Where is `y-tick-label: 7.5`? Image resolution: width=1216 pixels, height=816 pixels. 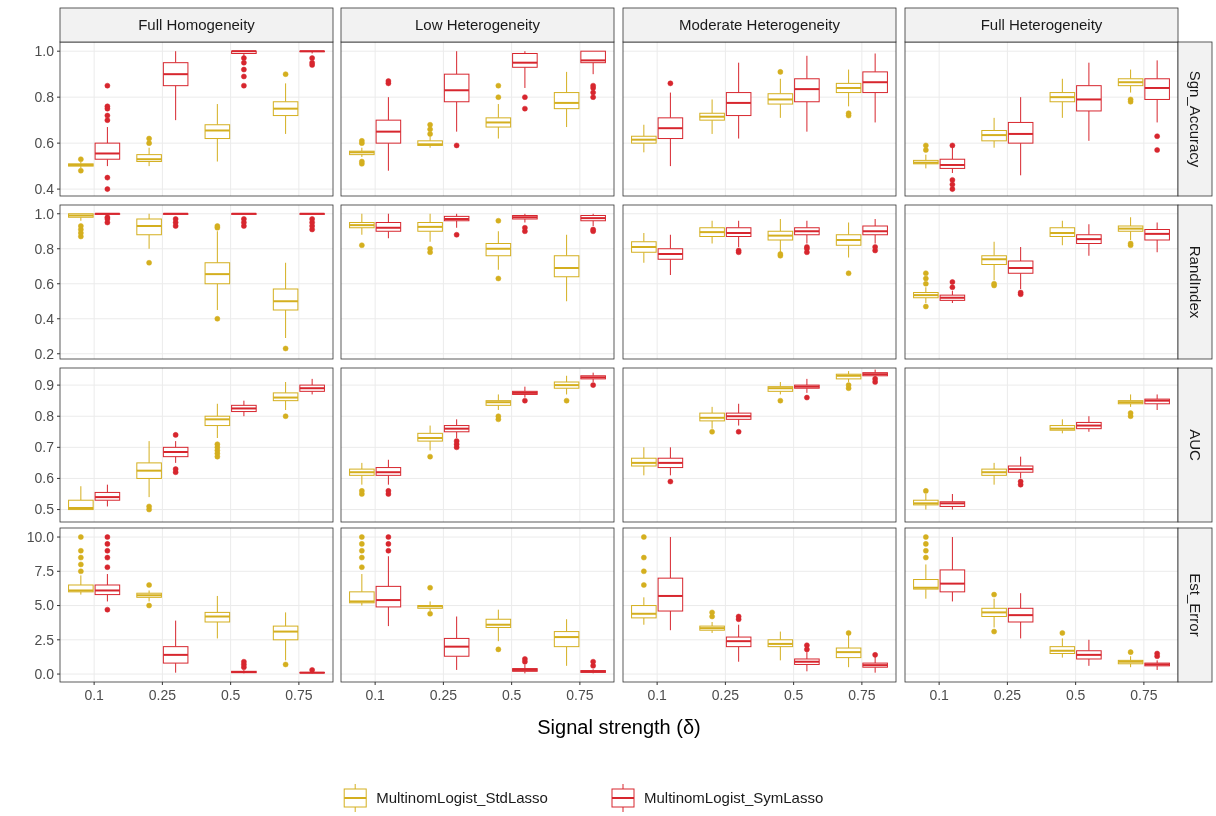
y-tick-label: 7.5 is located at coordinates (44, 571).